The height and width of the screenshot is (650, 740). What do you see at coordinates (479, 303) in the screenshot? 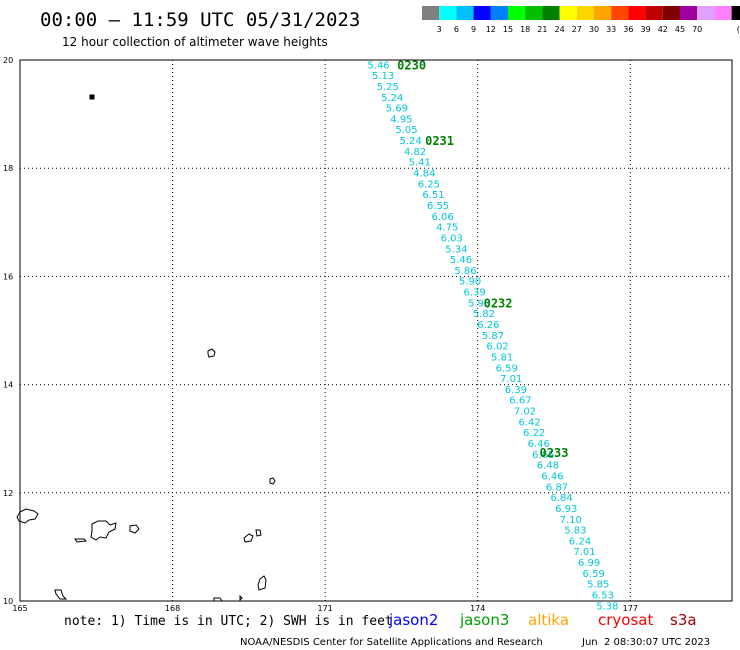
I see `swh-value: 5.95` at bounding box center [479, 303].